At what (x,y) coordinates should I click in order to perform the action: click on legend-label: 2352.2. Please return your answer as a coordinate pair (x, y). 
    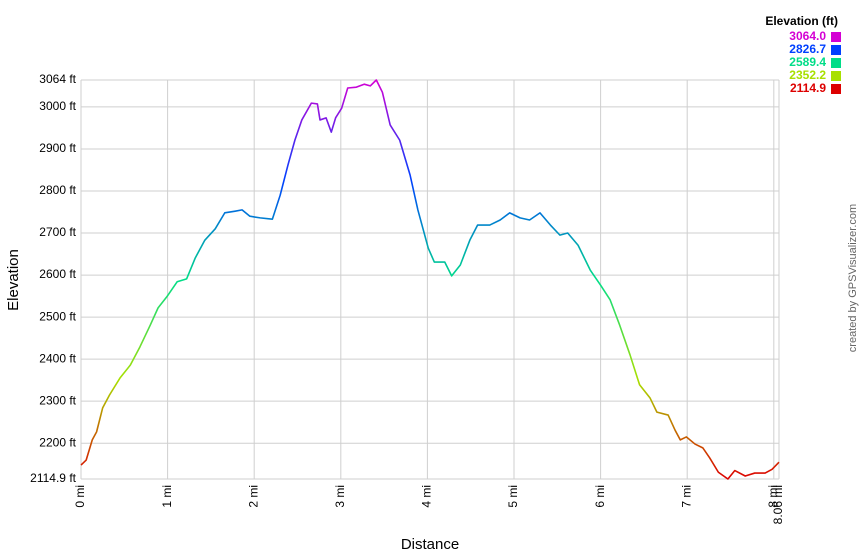
    Looking at the image, I should click on (807, 75).